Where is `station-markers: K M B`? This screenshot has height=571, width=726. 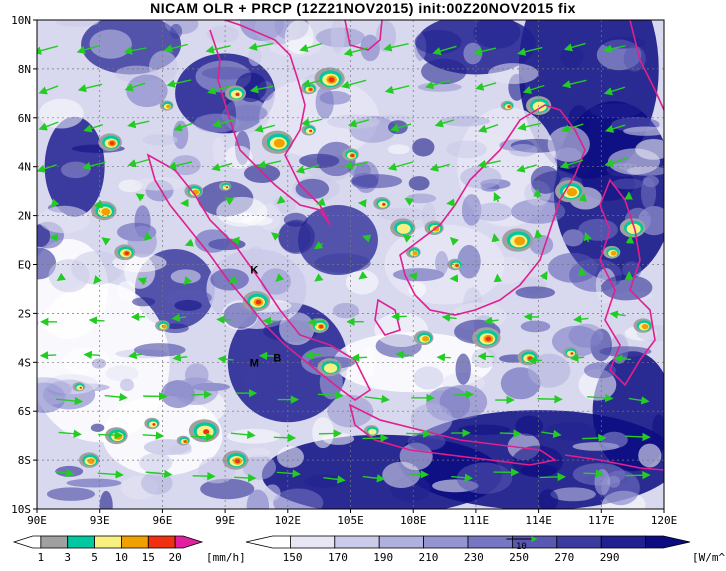
station-markers: K M B is located at coordinates (266, 316).